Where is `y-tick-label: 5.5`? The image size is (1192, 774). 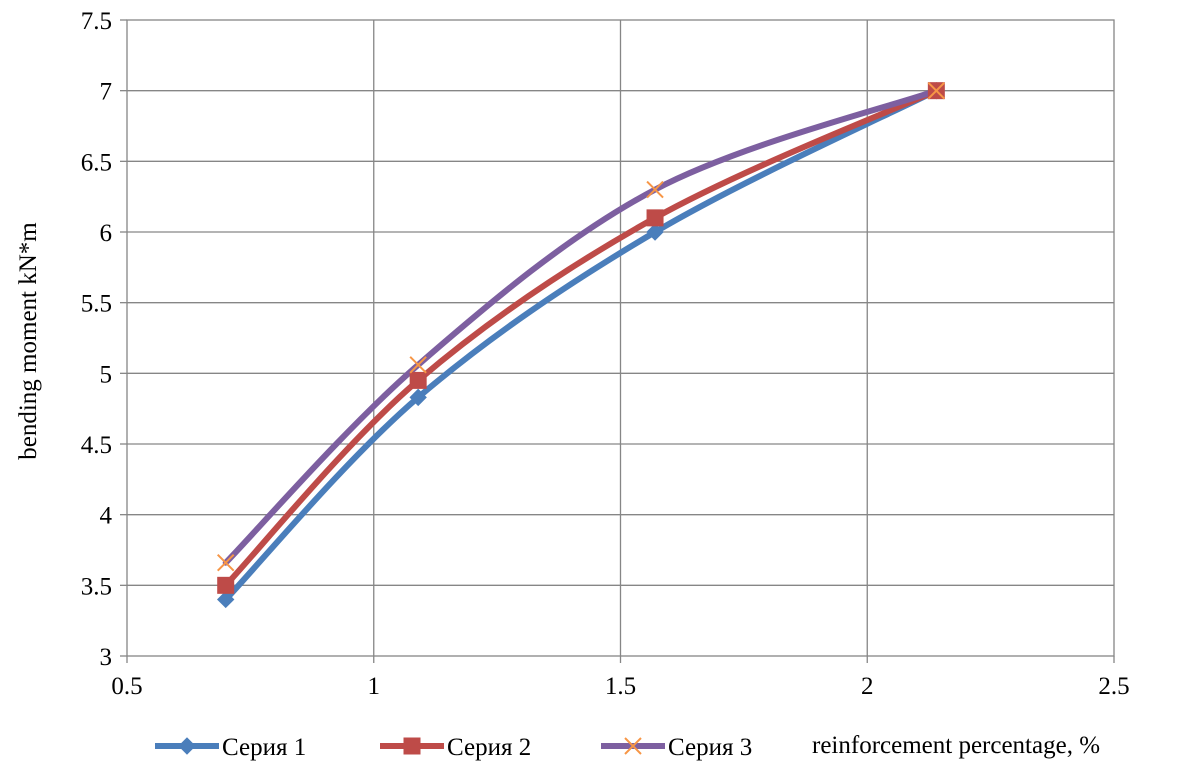 y-tick-label: 5.5 is located at coordinates (96, 304).